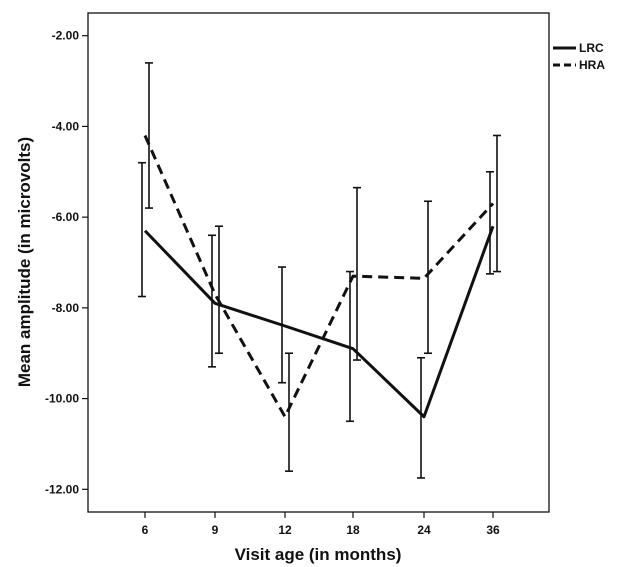  What do you see at coordinates (353, 530) in the screenshot?
I see `x-tick-label: 18` at bounding box center [353, 530].